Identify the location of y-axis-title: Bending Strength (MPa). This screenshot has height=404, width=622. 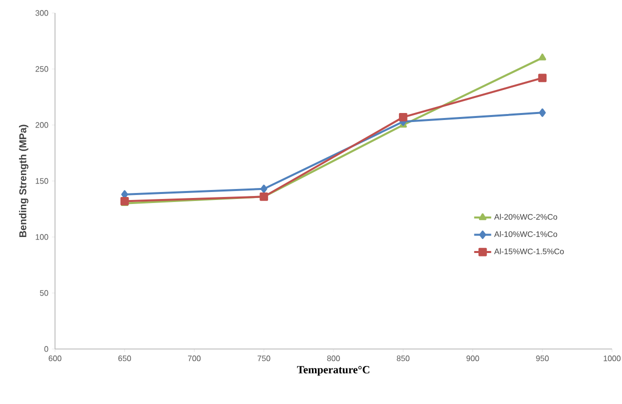
(23, 181).